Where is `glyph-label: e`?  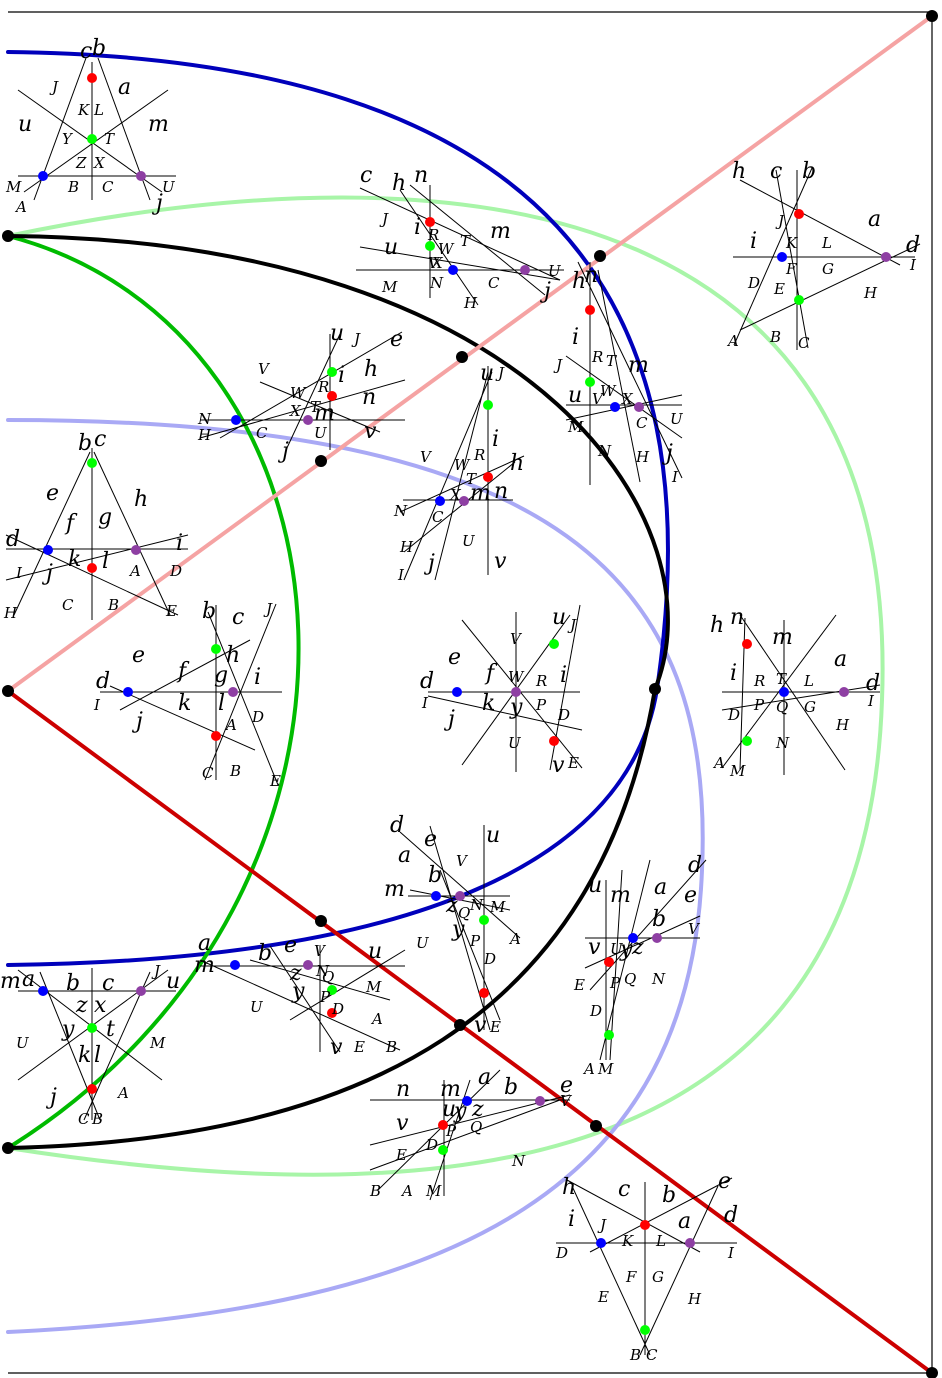
glyph-label: e is located at coordinates (138, 655).